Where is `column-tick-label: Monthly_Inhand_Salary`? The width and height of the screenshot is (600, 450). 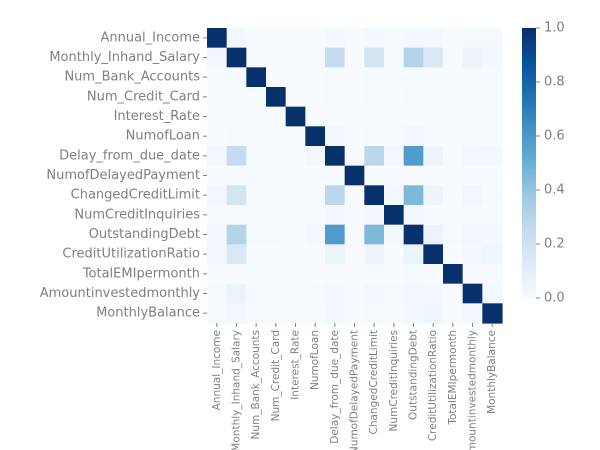 column-tick-label: Monthly_Inhand_Salary is located at coordinates (237, 390).